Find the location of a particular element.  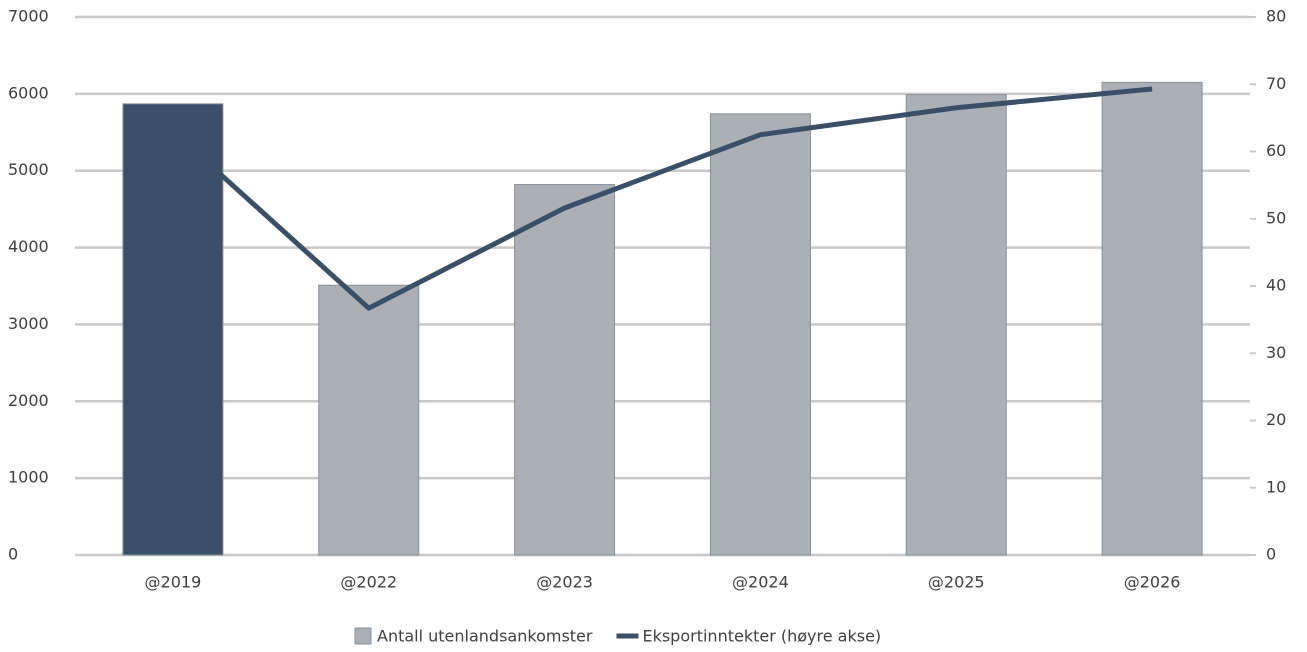

y2-tick-label: 0 is located at coordinates (1271, 554).